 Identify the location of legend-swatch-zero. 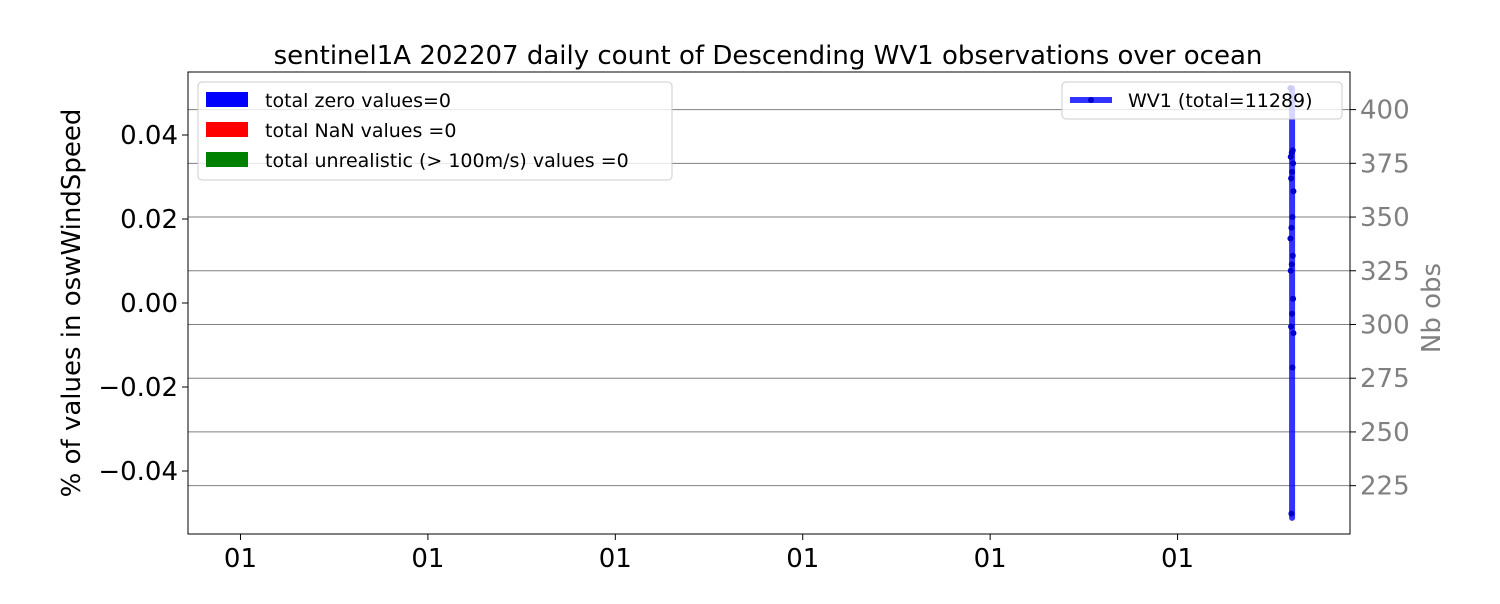
(227, 99).